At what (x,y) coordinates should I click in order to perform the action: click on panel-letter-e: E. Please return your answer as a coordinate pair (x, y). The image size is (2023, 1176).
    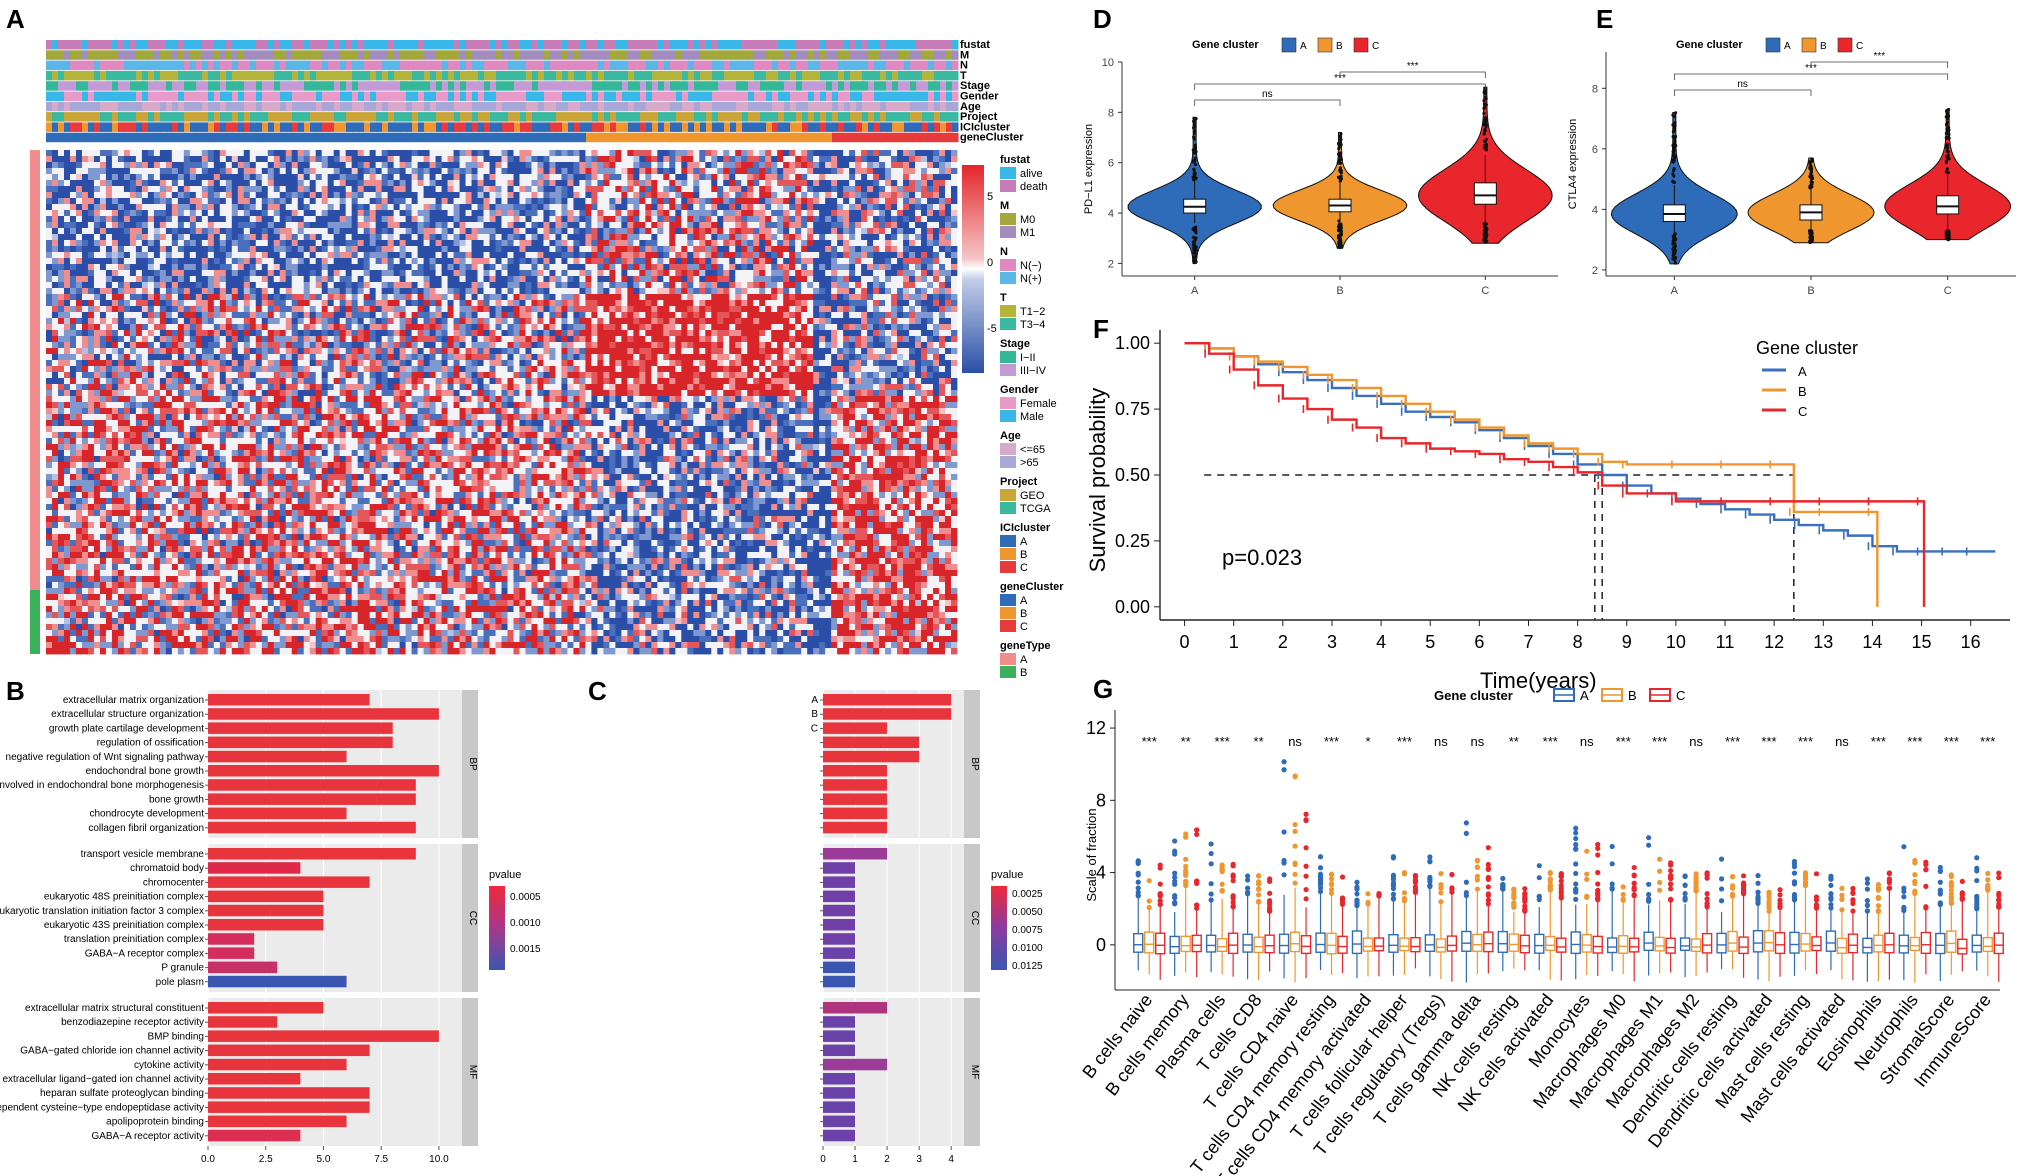
    Looking at the image, I should click on (1604, 19).